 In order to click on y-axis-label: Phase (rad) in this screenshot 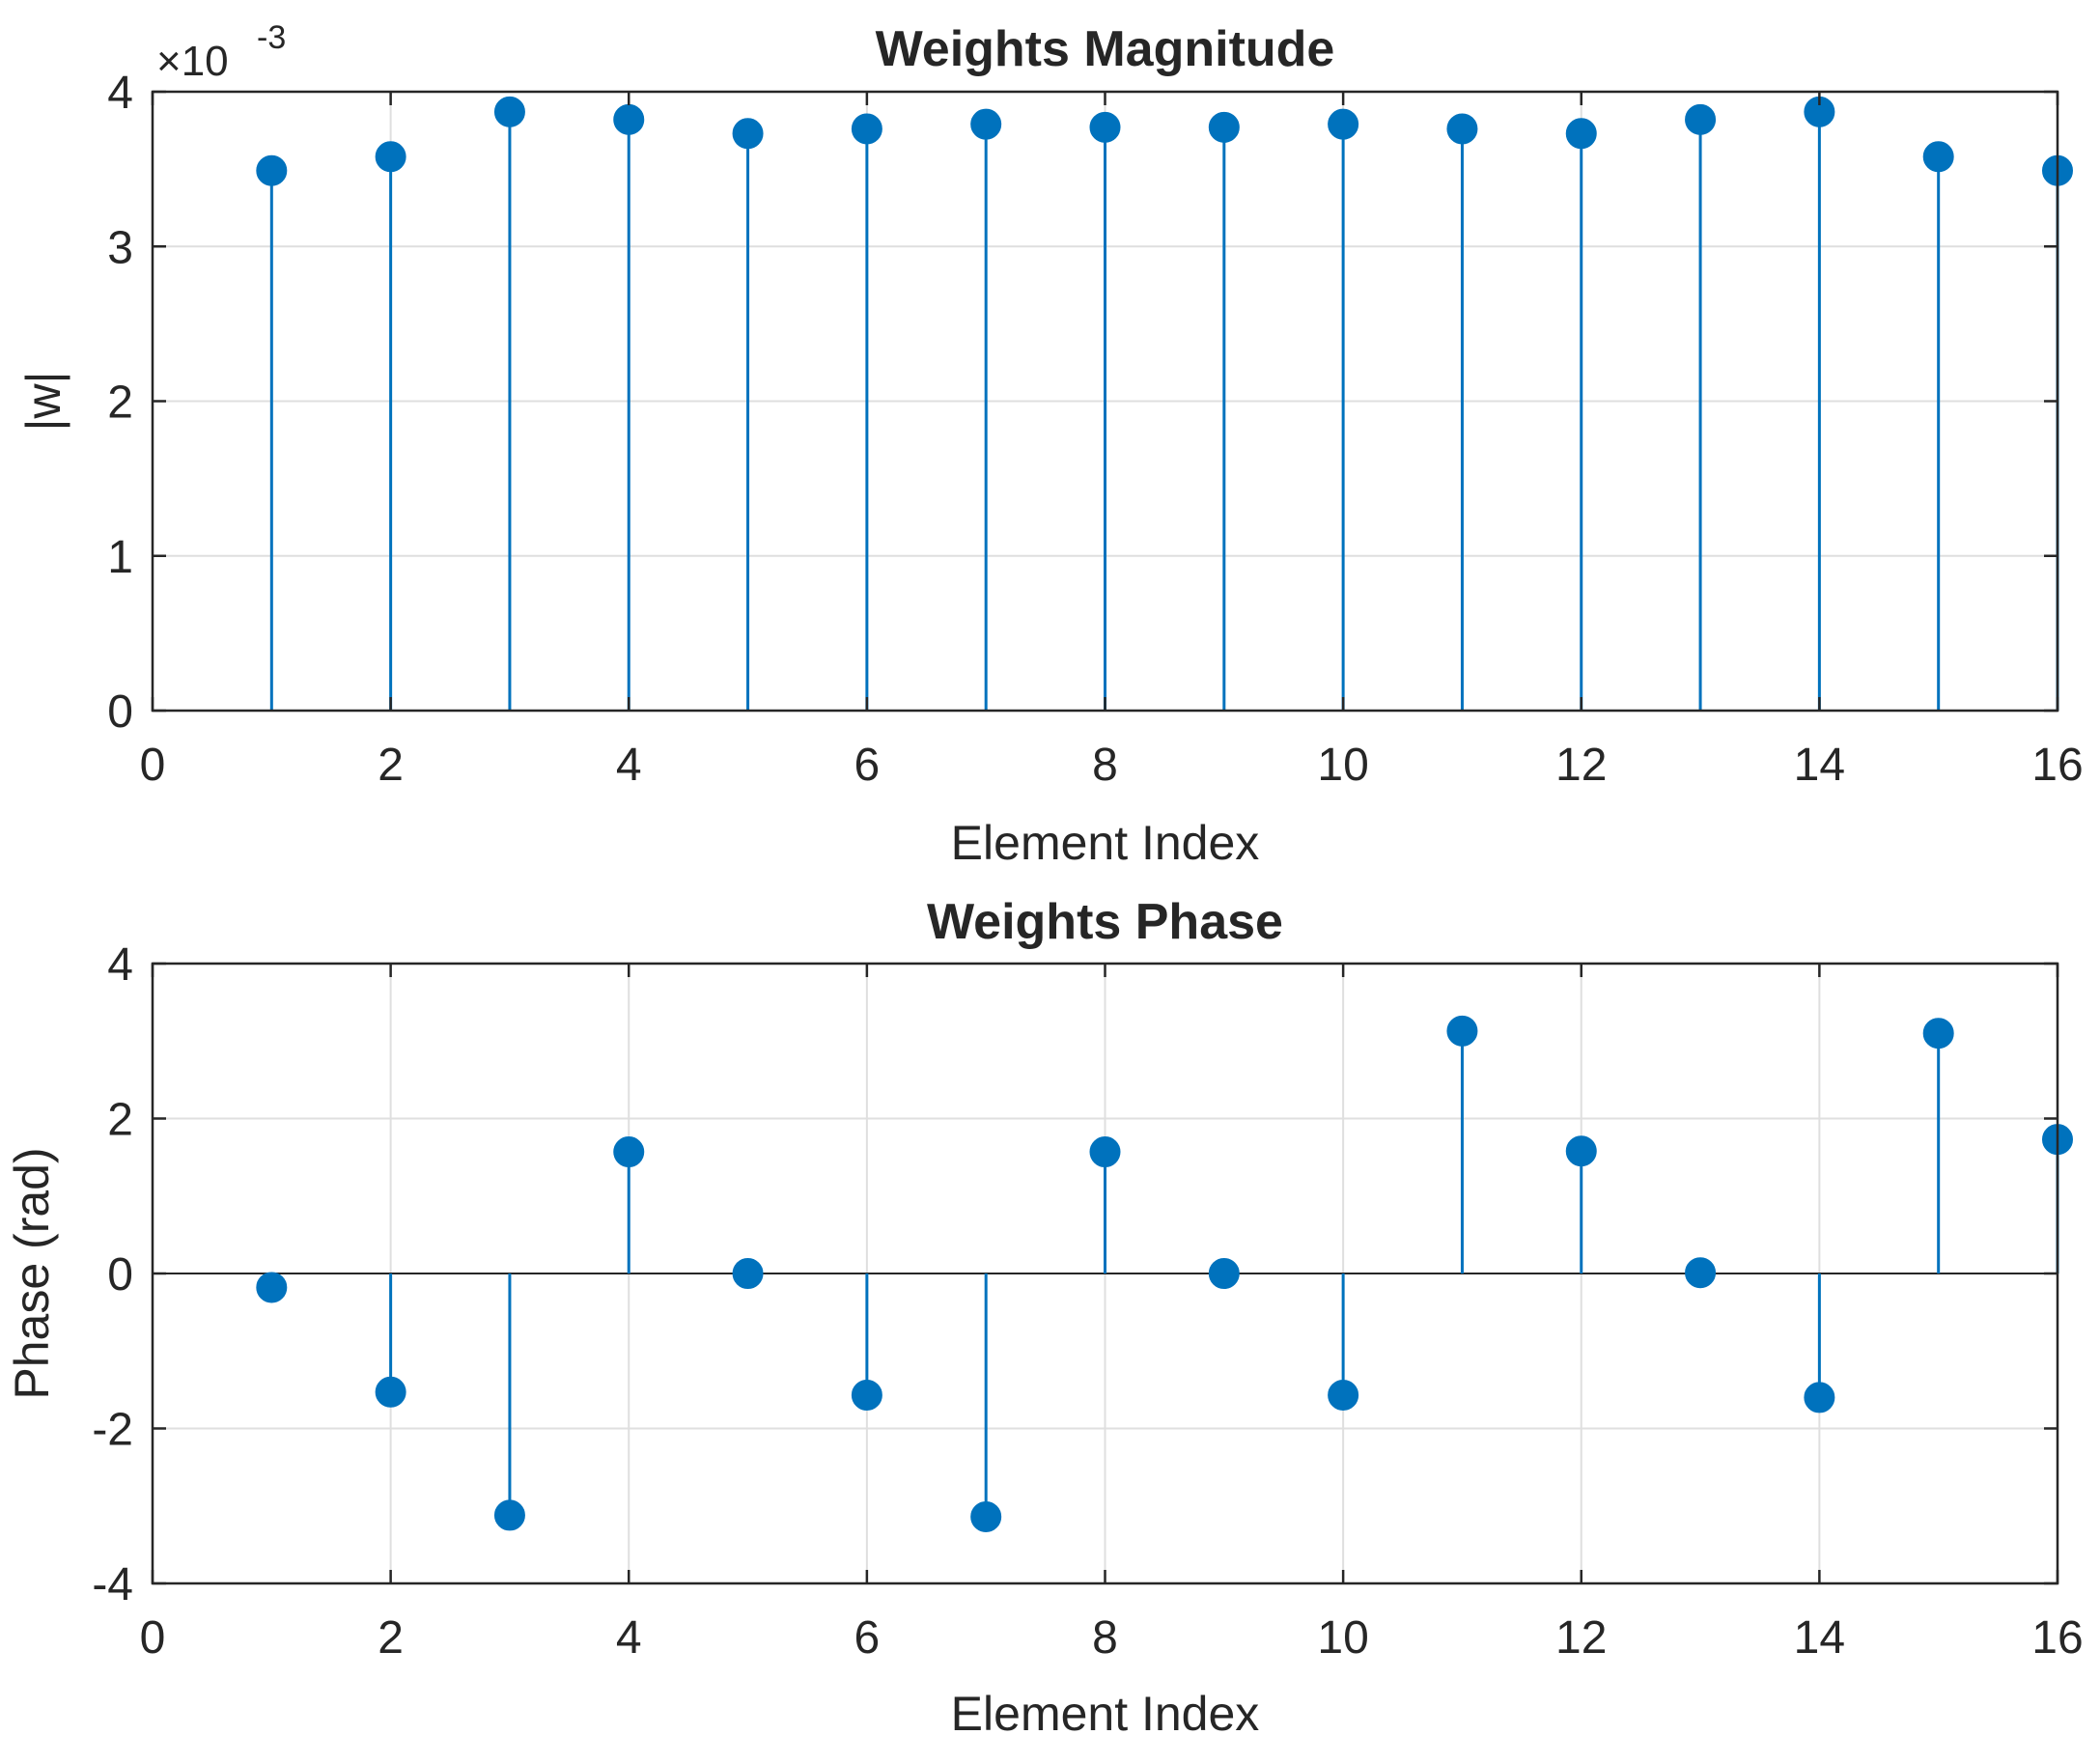, I will do `click(32, 1273)`.